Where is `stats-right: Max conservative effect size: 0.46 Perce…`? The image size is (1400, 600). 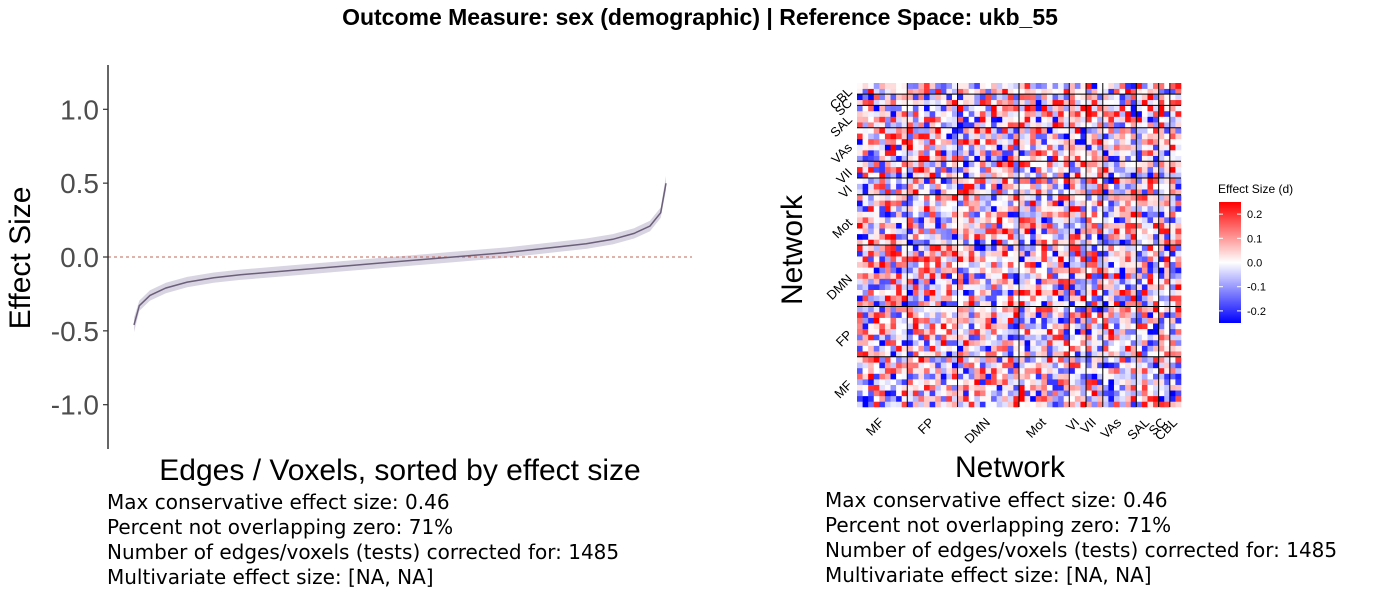
stats-right: Max conservative effect size: 0.46 Perce… is located at coordinates (1081, 538).